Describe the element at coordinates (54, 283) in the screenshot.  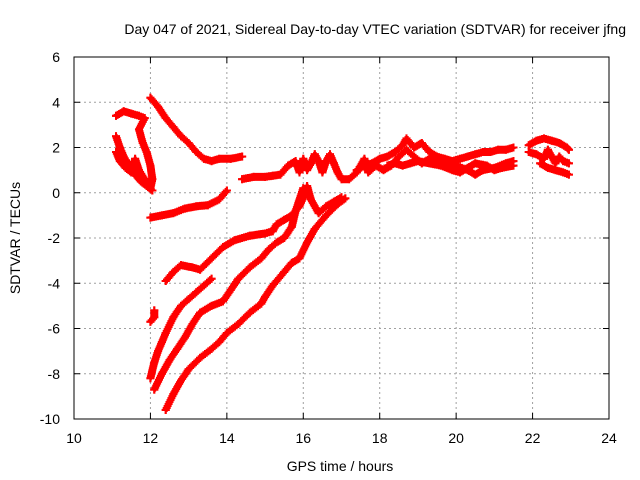
I see `y-tick-label: -4` at that location.